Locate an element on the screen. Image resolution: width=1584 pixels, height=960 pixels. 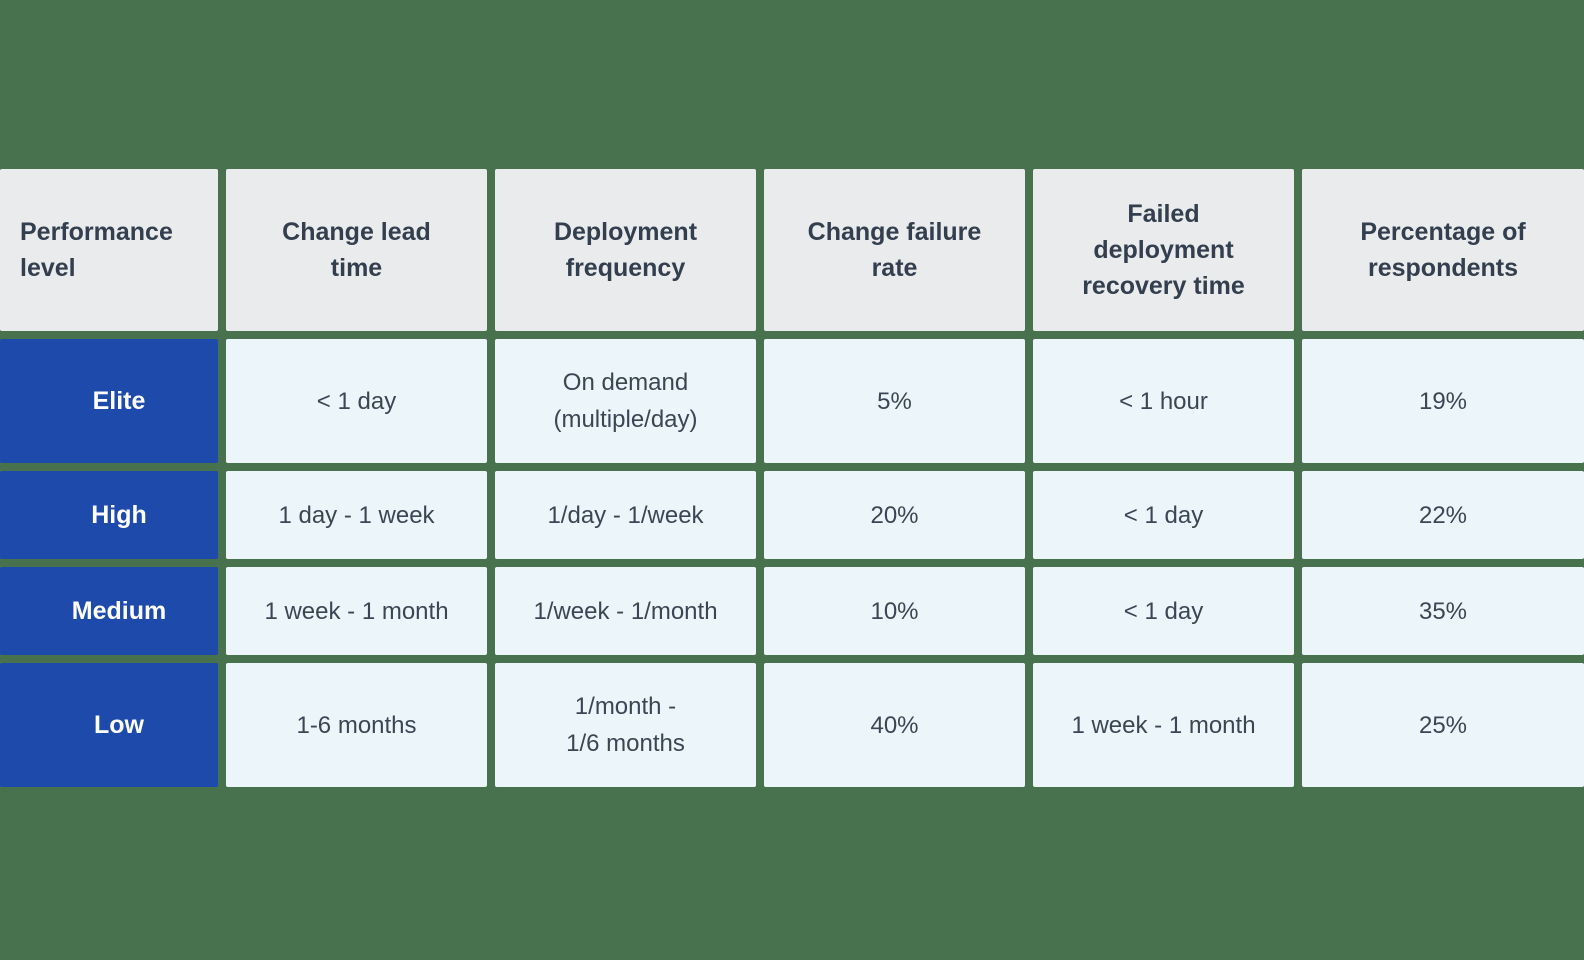
cell-high-failed-deployment-recovery-time: < 1 day is located at coordinates (1163, 515).